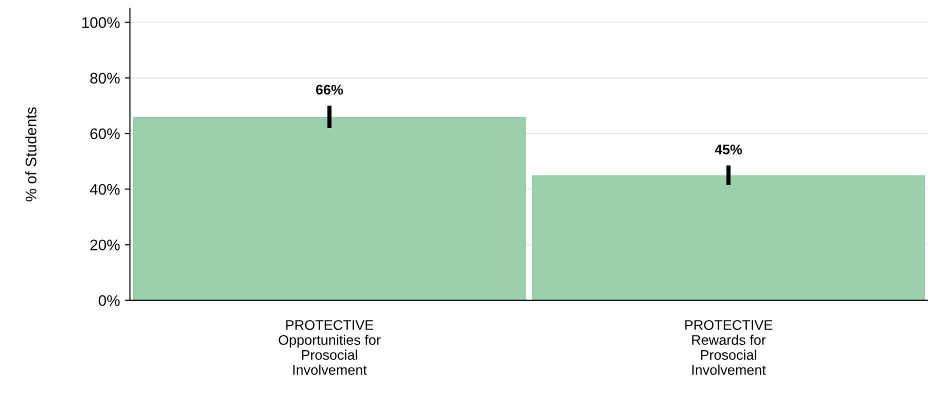 The image size is (928, 420). What do you see at coordinates (101, 22) in the screenshot?
I see `y-tick-label: 100%` at bounding box center [101, 22].